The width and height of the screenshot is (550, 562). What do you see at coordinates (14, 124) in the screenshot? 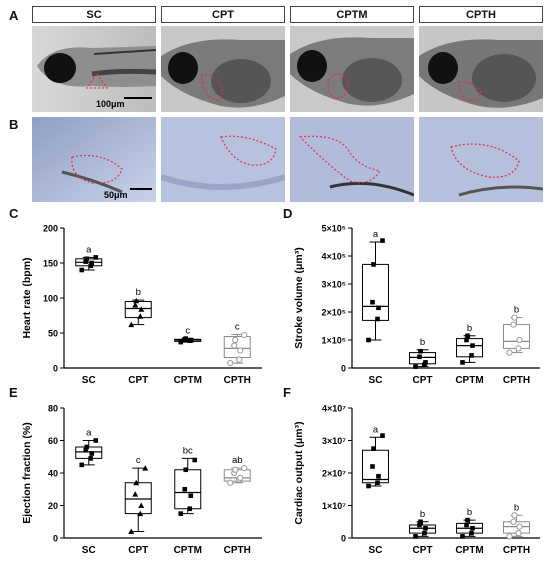
I see `panel-letter-b: B` at bounding box center [14, 124].